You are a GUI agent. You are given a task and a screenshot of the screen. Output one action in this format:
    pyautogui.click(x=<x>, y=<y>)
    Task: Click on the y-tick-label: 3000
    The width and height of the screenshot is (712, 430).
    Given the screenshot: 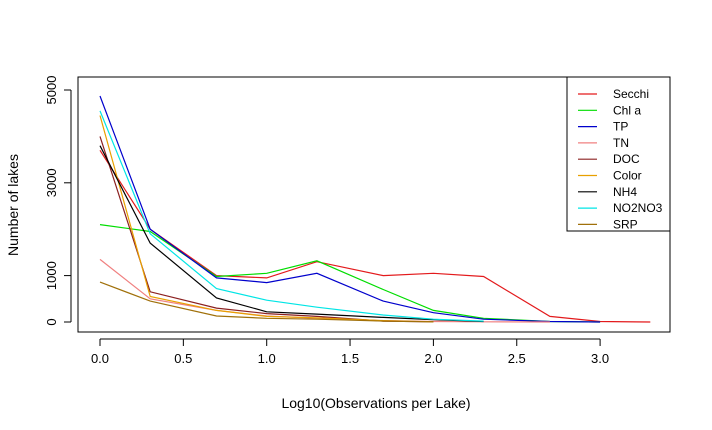 What is the action you would take?
    pyautogui.click(x=51, y=182)
    